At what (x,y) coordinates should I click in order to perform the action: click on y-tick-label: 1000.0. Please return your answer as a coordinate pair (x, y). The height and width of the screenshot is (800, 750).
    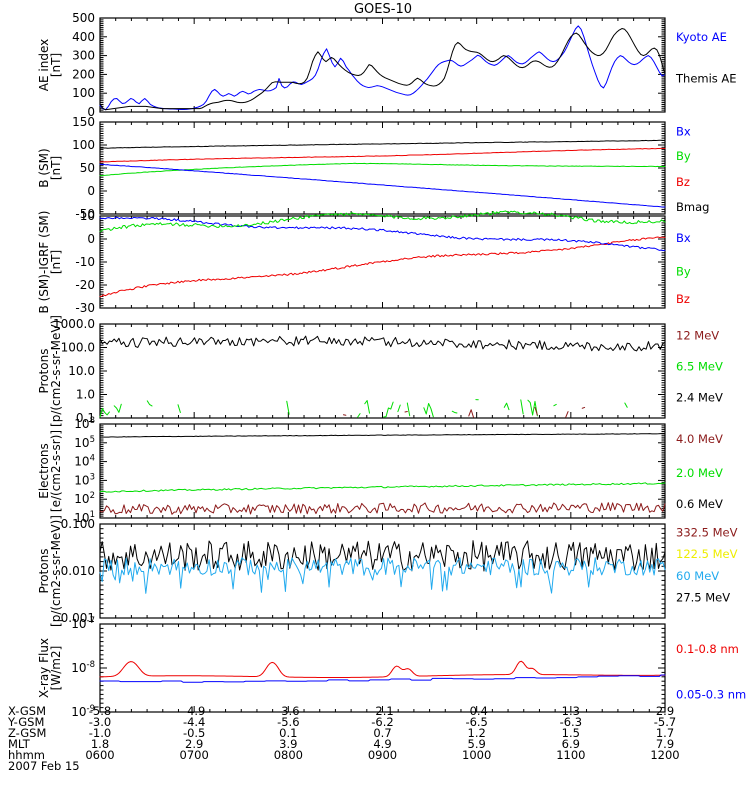
    Looking at the image, I should click on (74, 324).